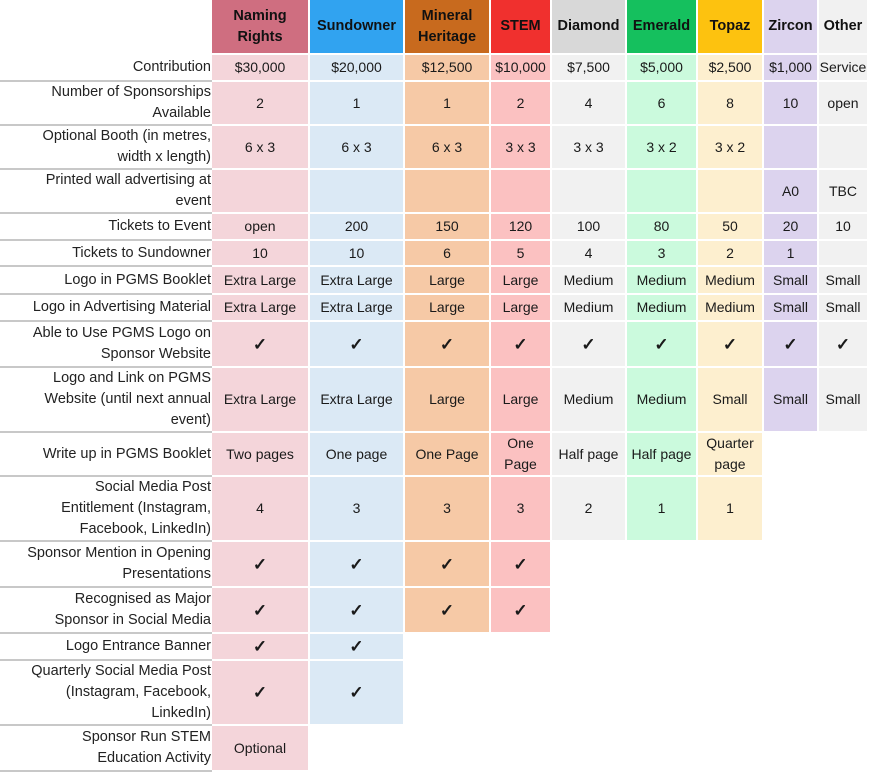 The width and height of the screenshot is (869, 778). Describe the element at coordinates (448, 281) in the screenshot. I see `benefit-value: Large` at that location.